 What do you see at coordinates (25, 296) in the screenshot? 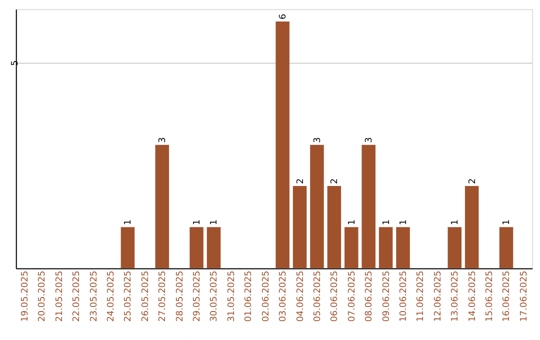
I see `x-tick-label: 19.05.2025` at bounding box center [25, 296].